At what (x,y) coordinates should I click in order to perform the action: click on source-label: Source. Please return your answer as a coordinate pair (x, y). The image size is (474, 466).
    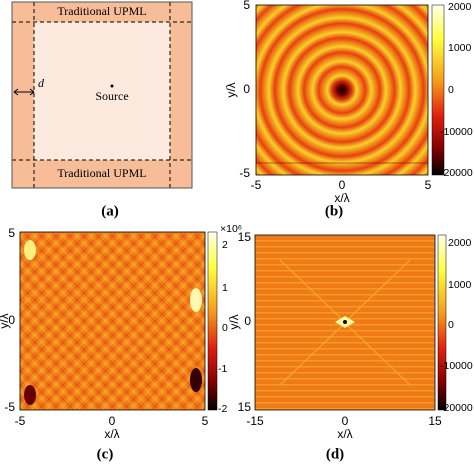
    Looking at the image, I should click on (111, 96).